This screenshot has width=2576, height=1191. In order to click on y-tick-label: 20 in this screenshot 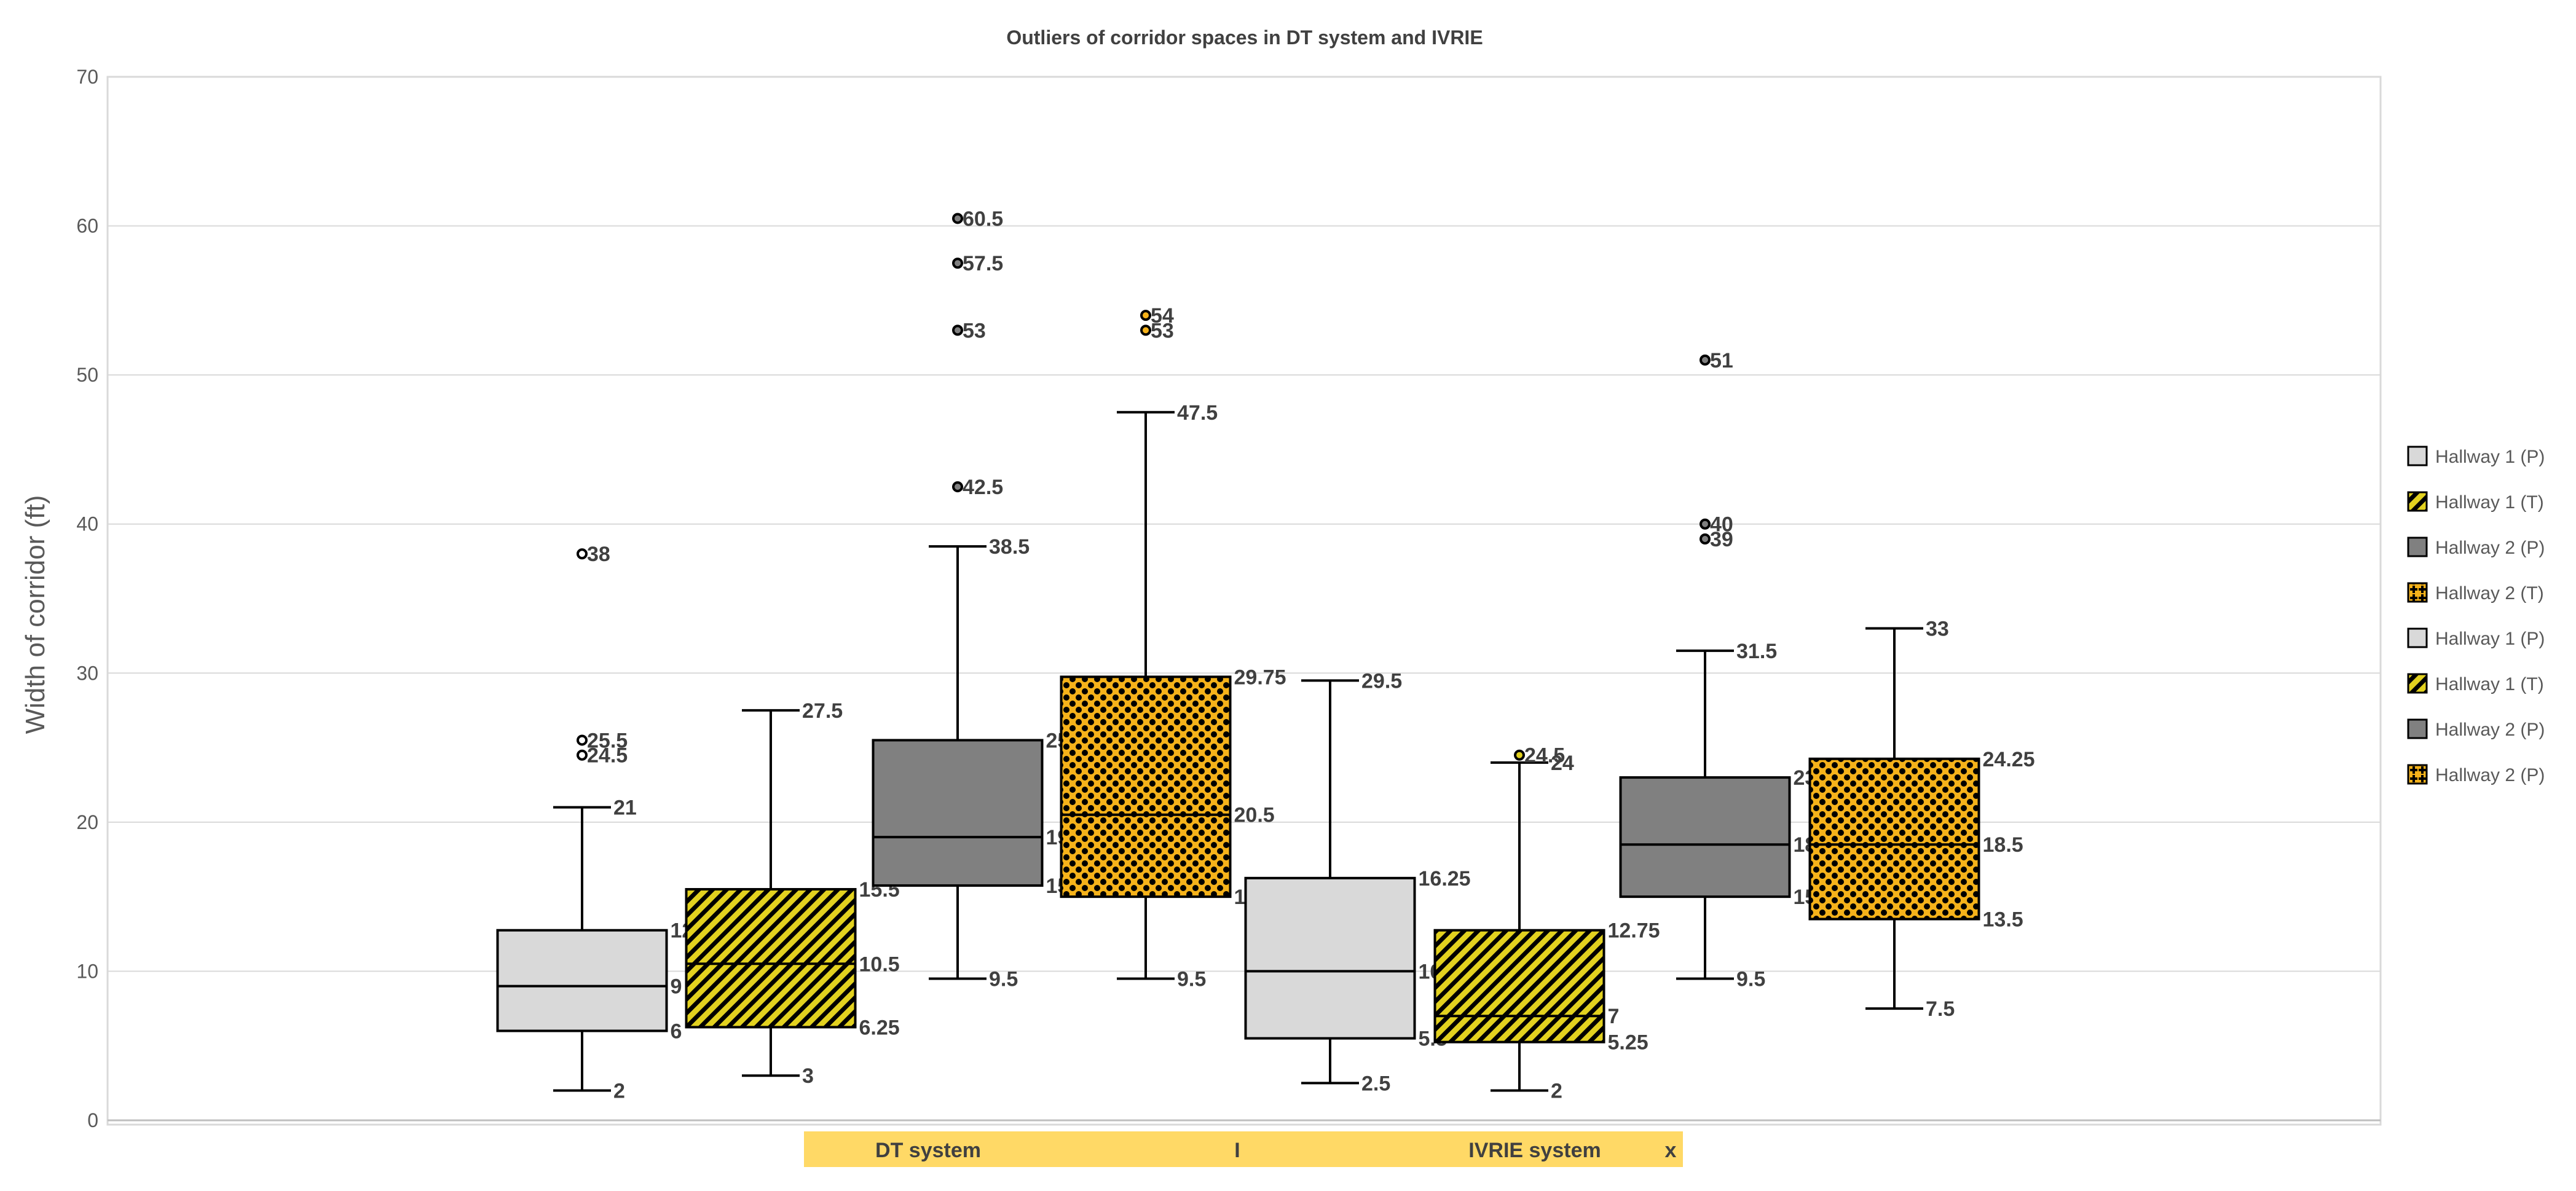, I will do `click(87, 822)`.